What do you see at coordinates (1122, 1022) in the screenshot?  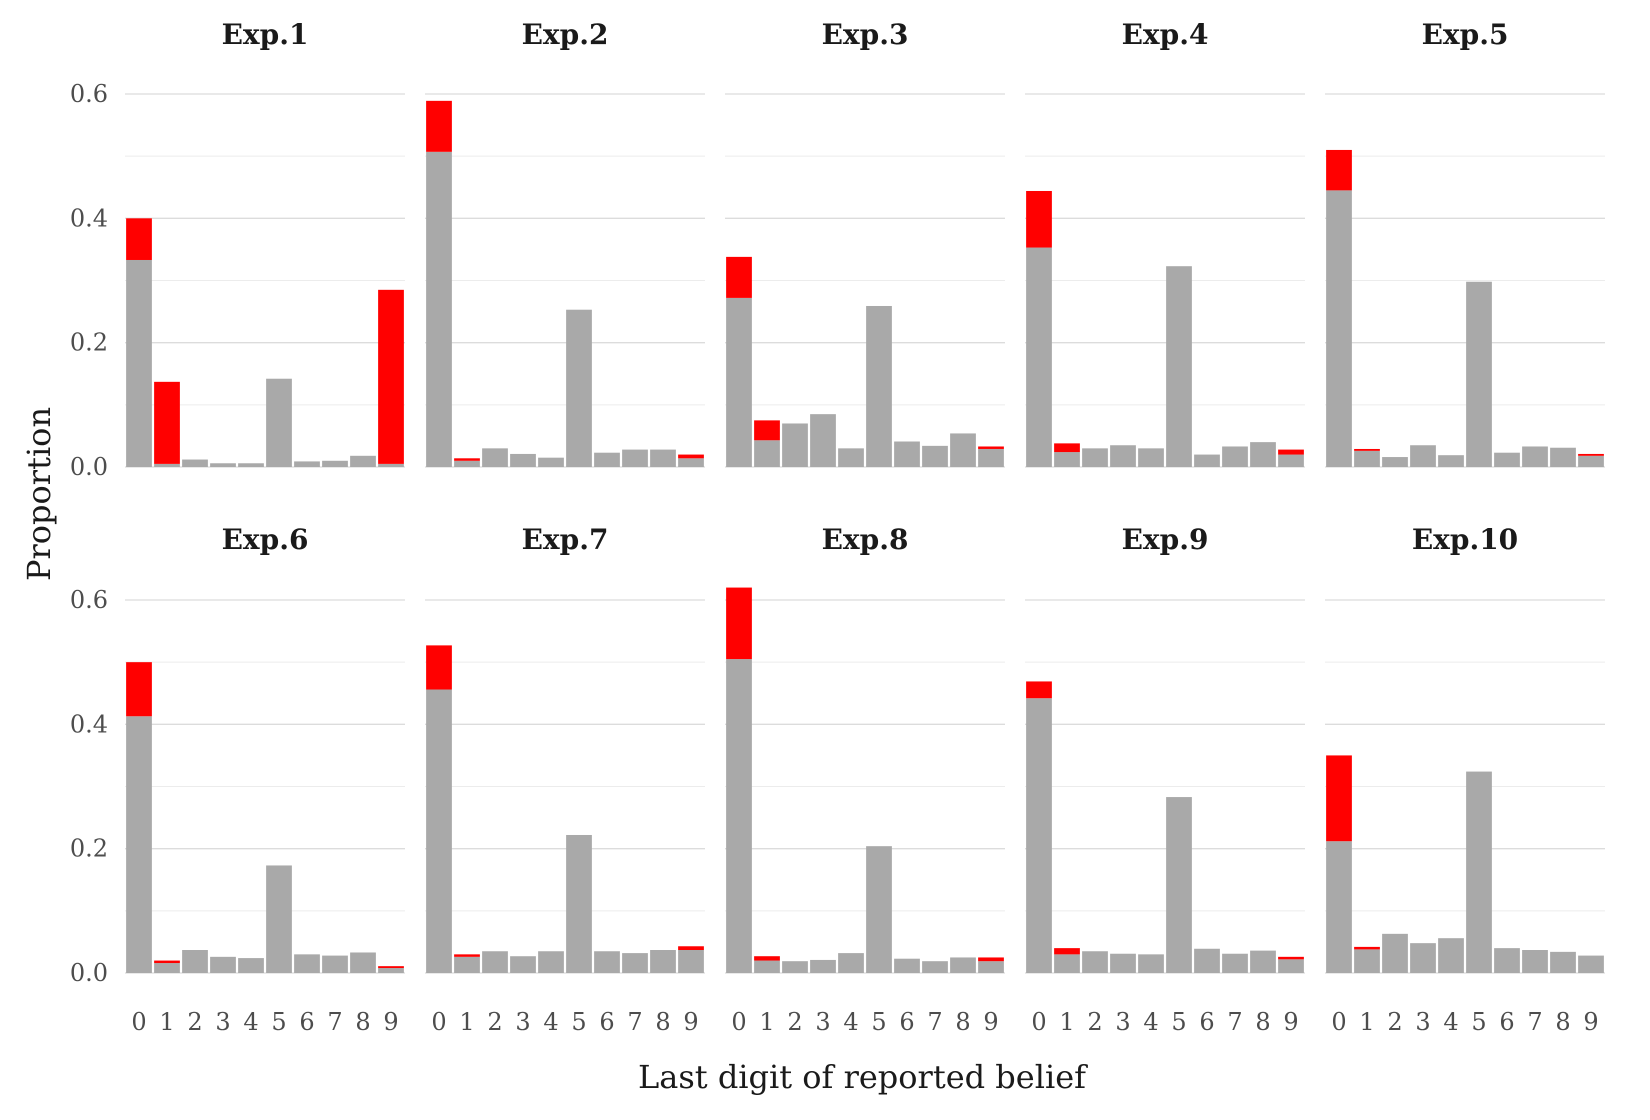 I see `x-tick-label: 3` at bounding box center [1122, 1022].